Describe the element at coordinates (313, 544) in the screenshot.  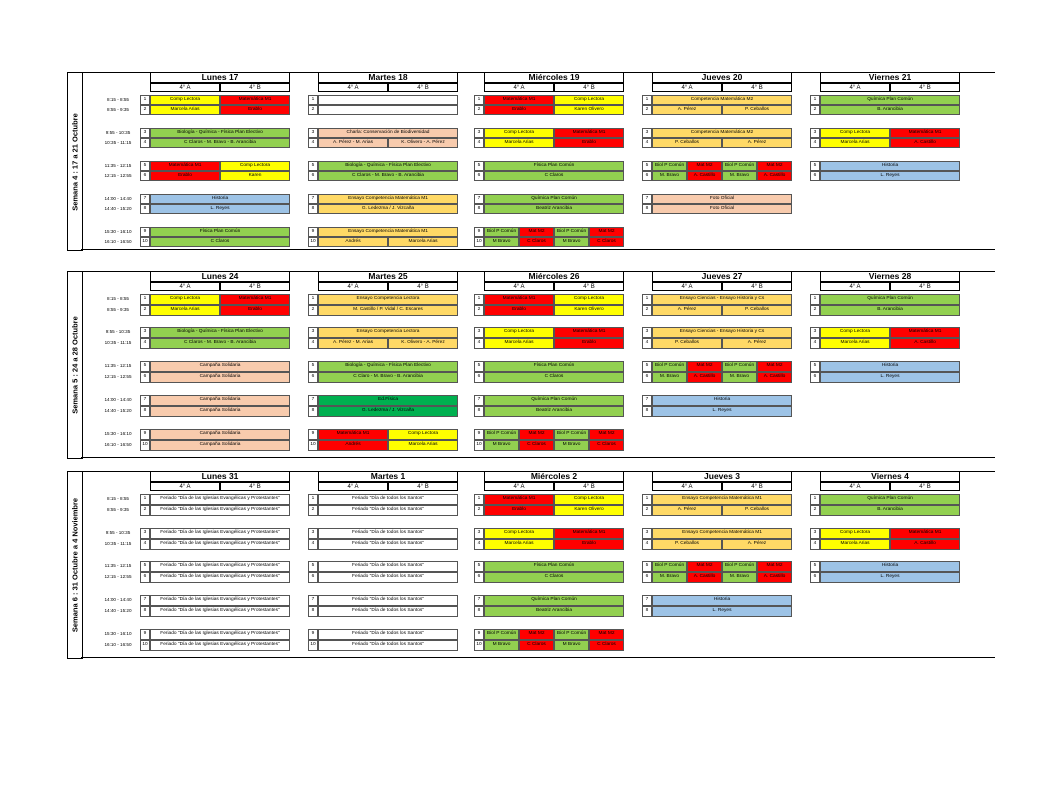
I see `period-number: 4` at that location.